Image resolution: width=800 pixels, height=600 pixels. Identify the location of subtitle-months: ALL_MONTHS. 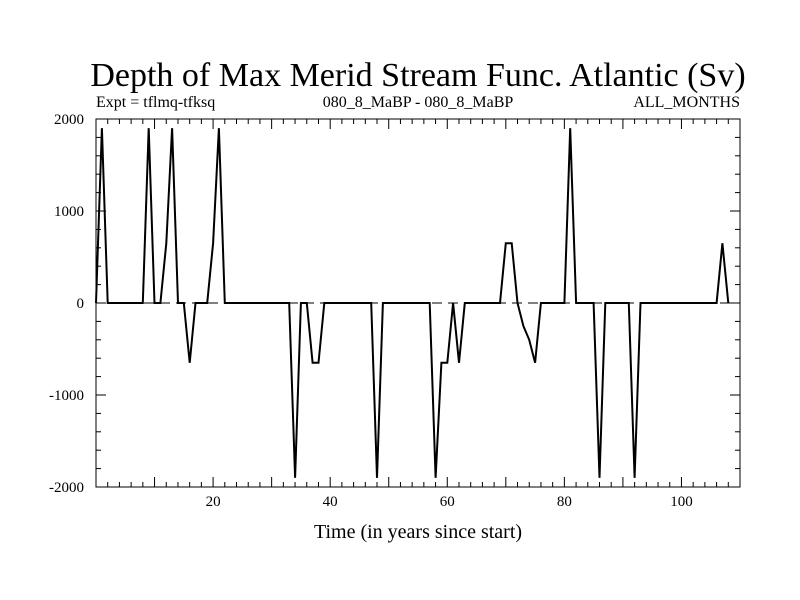
(686, 102).